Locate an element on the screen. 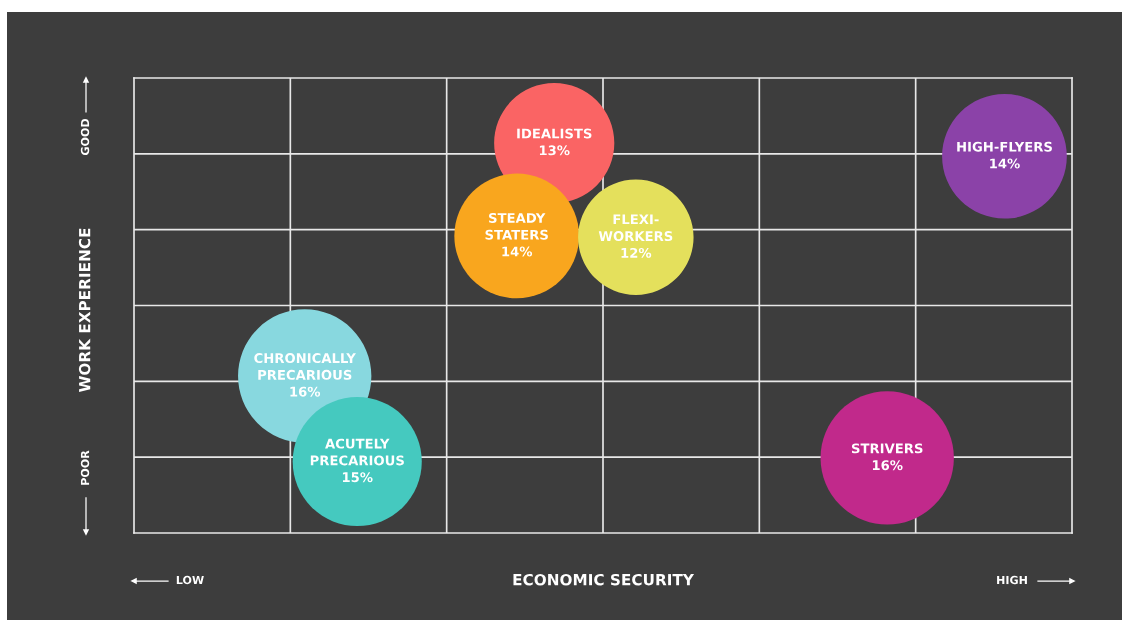 Image resolution: width=1129 pixels, height=630 pixels. category-label: STRIVERS is located at coordinates (887, 448).